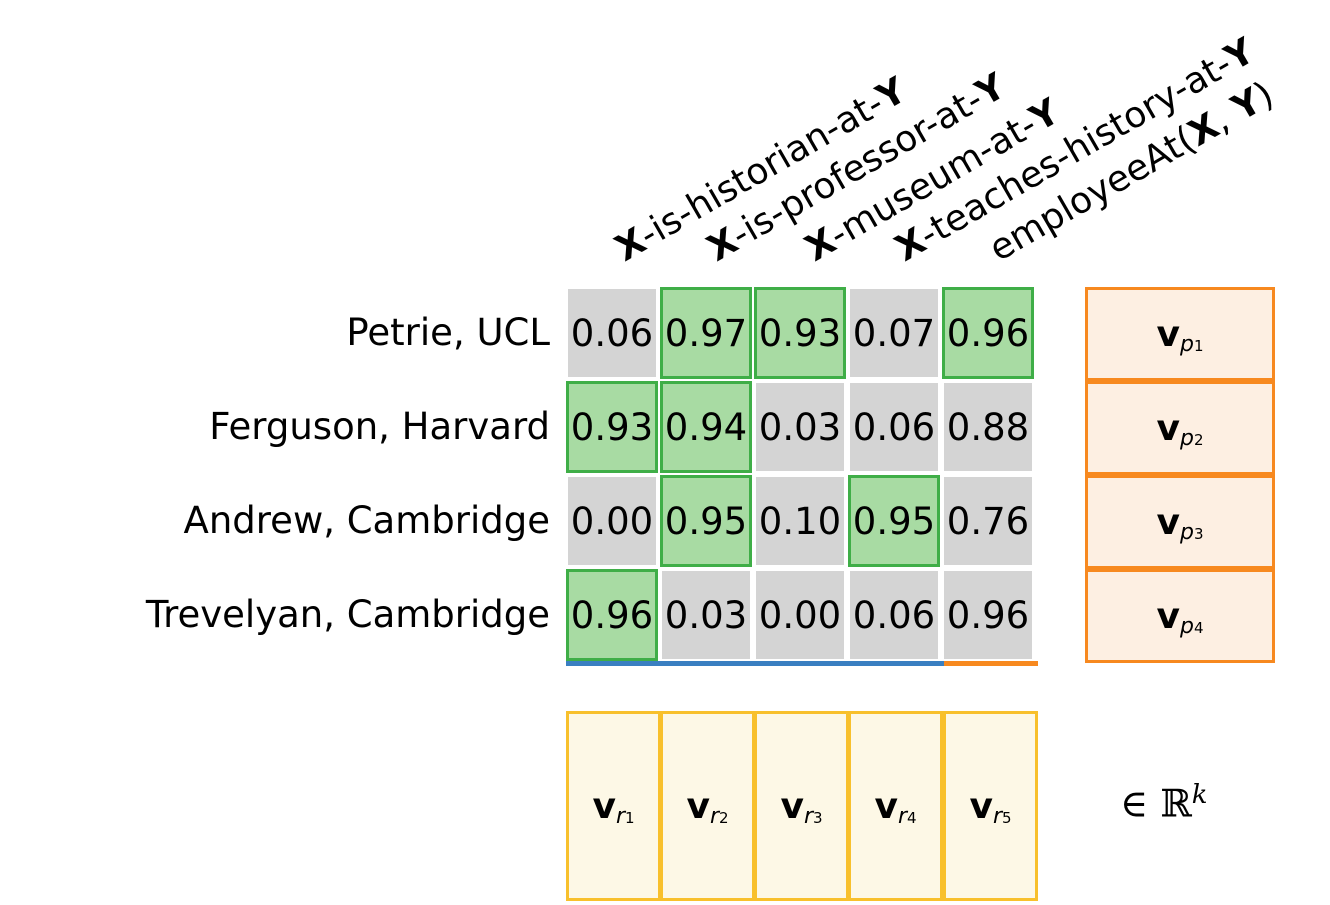 This screenshot has width=1330, height=905. What do you see at coordinates (895, 806) in the screenshot?
I see `relation-vector: v r4` at bounding box center [895, 806].